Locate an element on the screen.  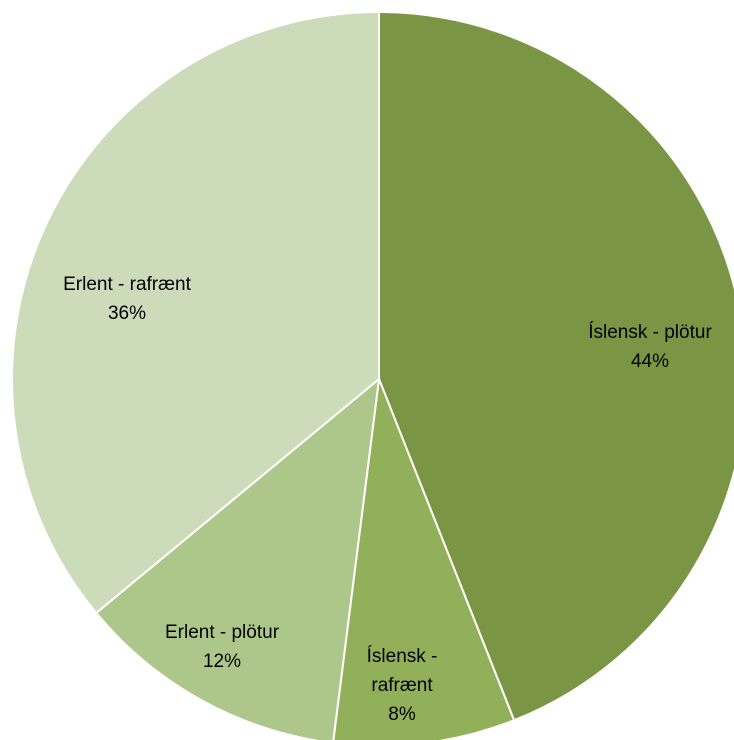
pie-value-label: 8% is located at coordinates (402, 714).